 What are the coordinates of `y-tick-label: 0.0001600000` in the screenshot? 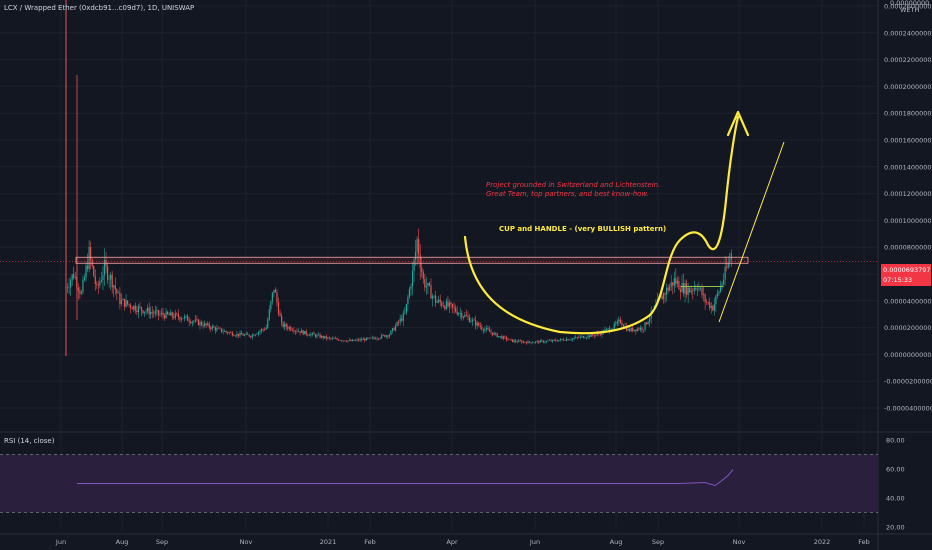 It's located at (908, 141).